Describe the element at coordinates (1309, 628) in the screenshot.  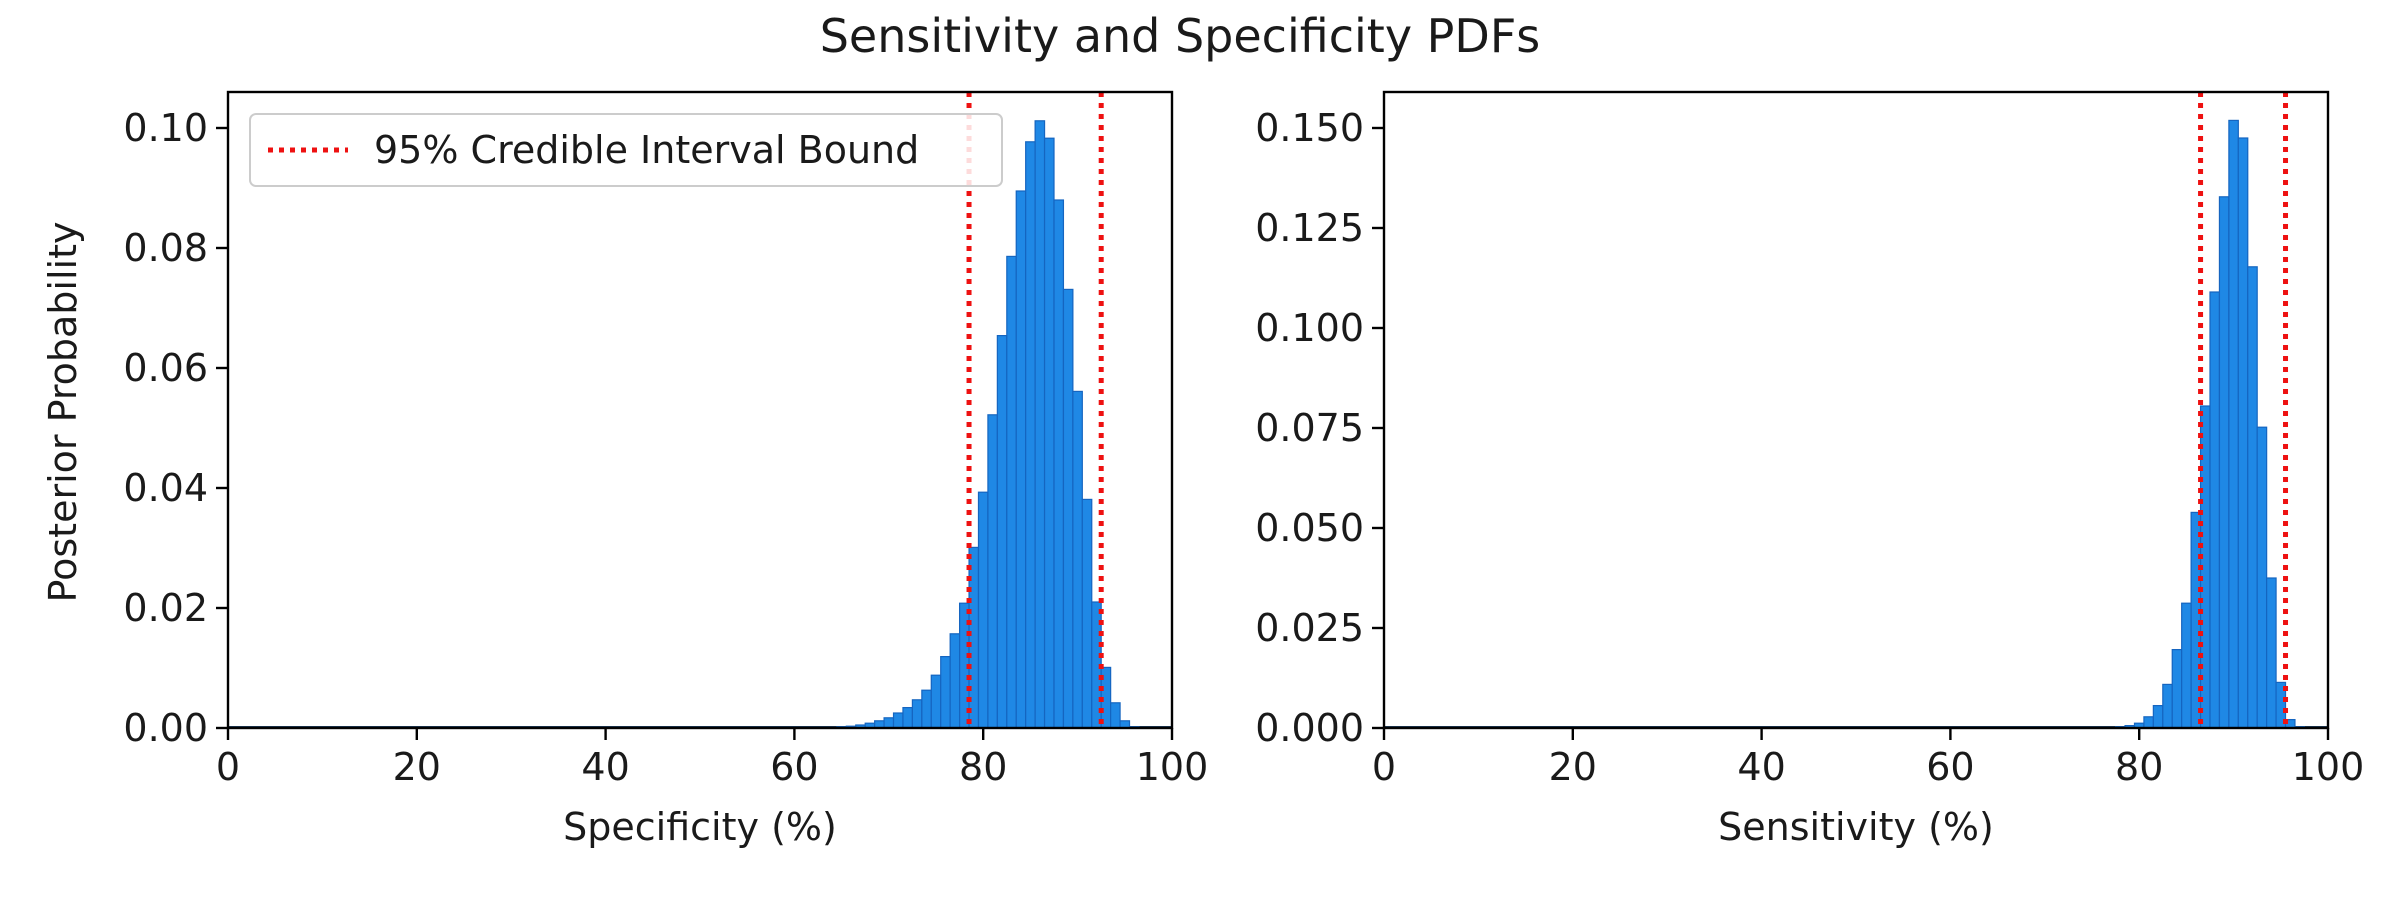
I see `sensitivity-y-tick-label: 0.025` at that location.